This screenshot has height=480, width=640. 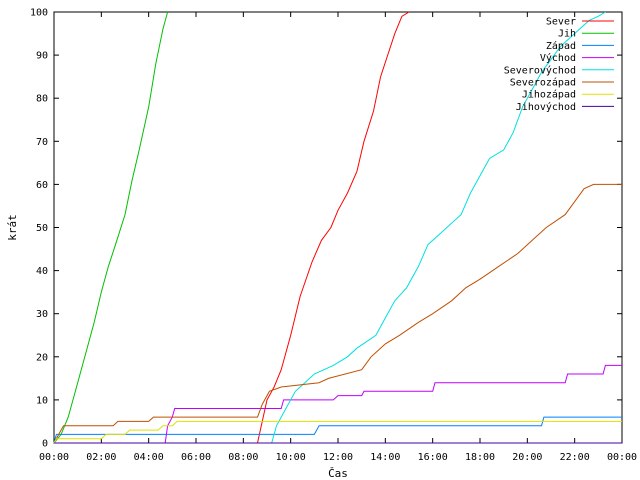 I want to click on x-tick-label: 20:00, so click(x=527, y=457).